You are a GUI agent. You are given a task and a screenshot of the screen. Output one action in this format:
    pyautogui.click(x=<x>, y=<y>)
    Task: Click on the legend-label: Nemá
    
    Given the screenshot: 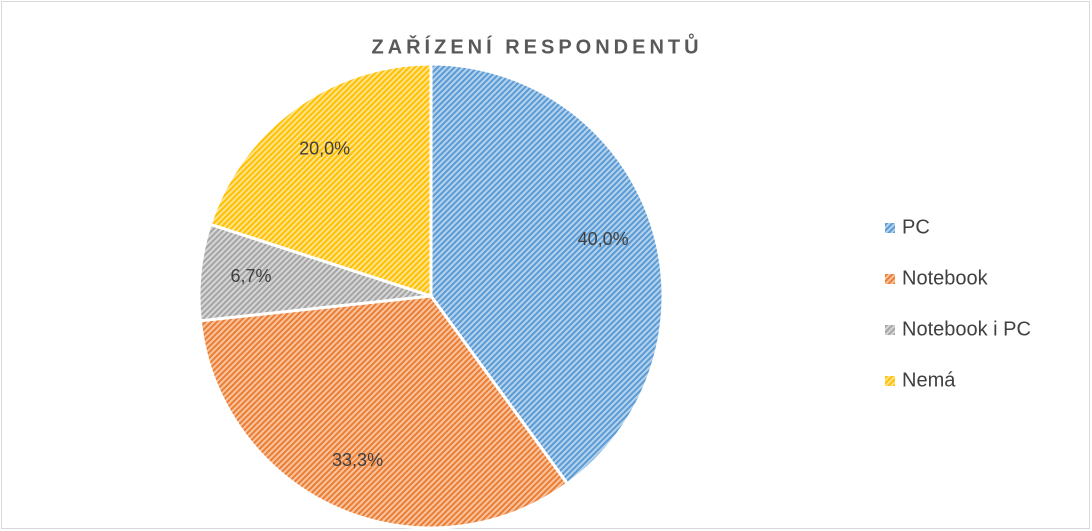 What is the action you would take?
    pyautogui.click(x=929, y=380)
    